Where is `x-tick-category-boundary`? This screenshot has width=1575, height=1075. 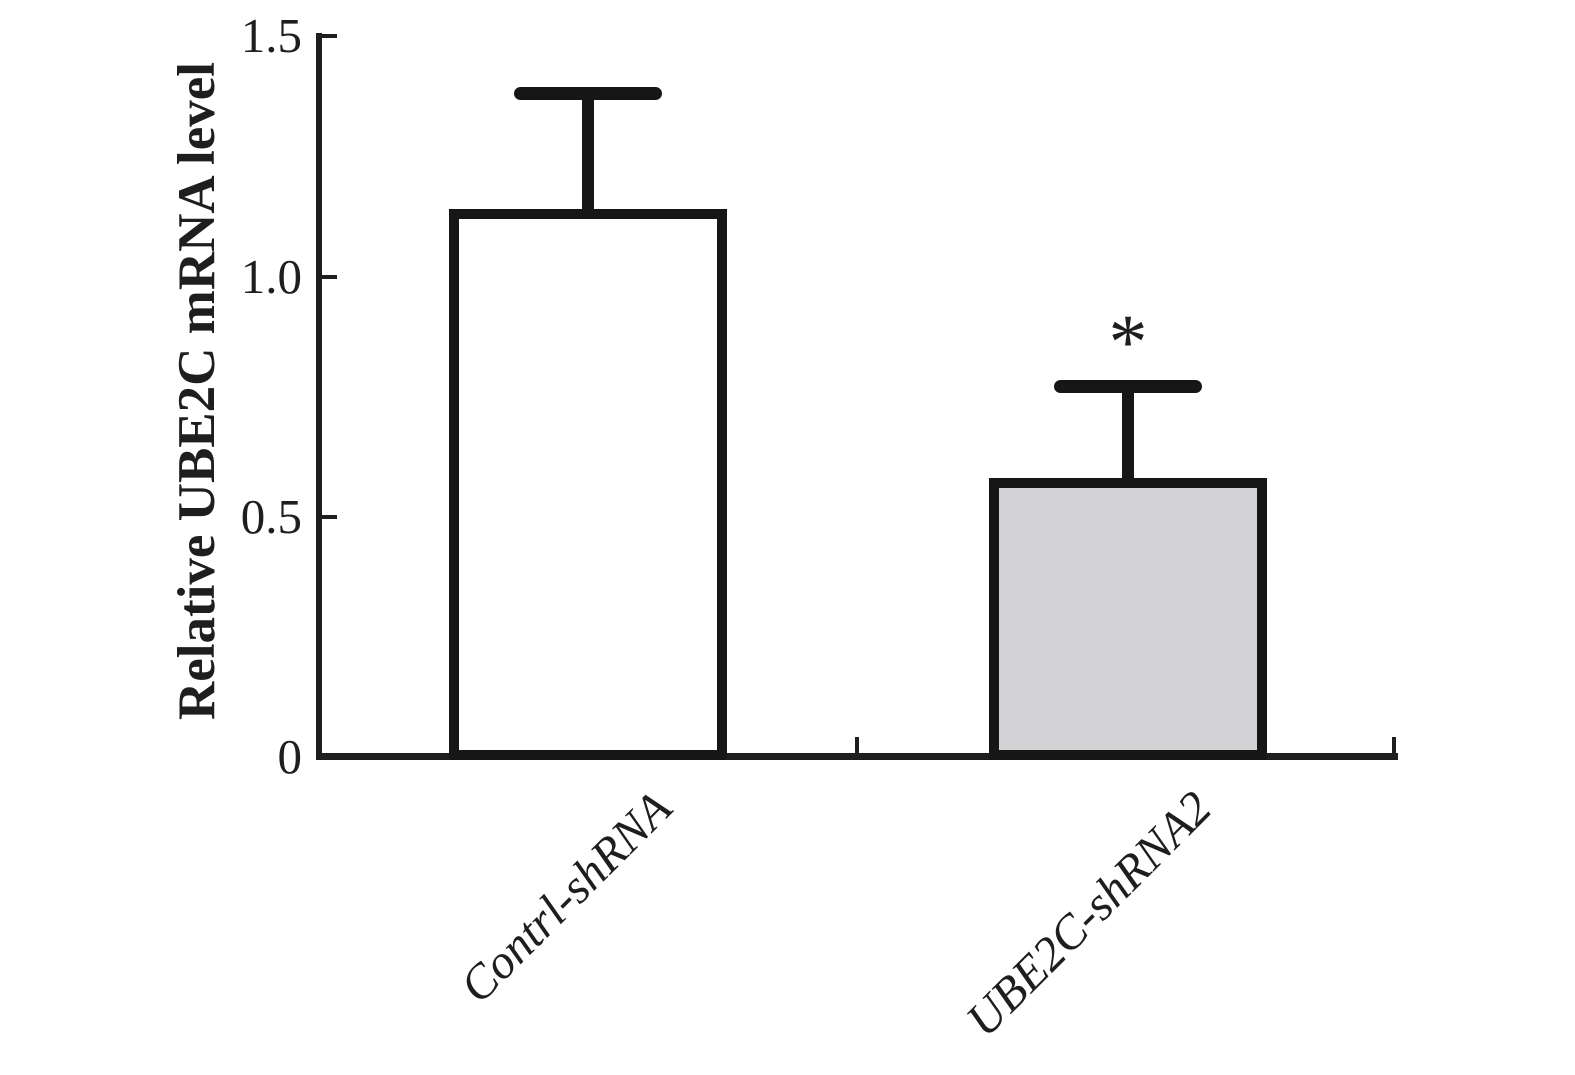
x-tick-category-boundary is located at coordinates (857, 745).